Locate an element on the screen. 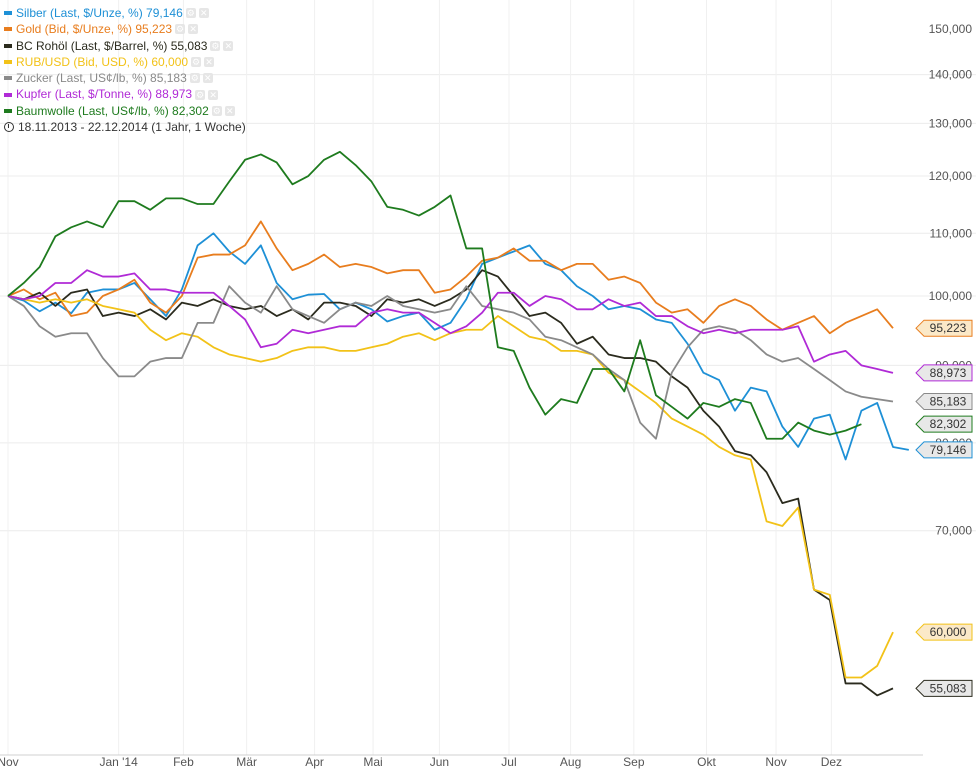 This screenshot has height=771, width=976. y-tick-label: 120,000 is located at coordinates (951, 176).